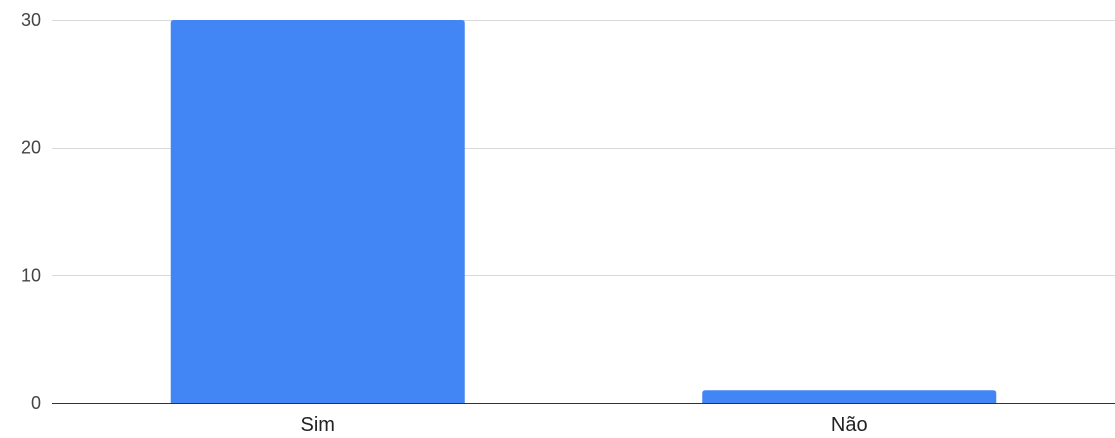  Describe the element at coordinates (31, 275) in the screenshot. I see `y-tick-label: 10` at that location.